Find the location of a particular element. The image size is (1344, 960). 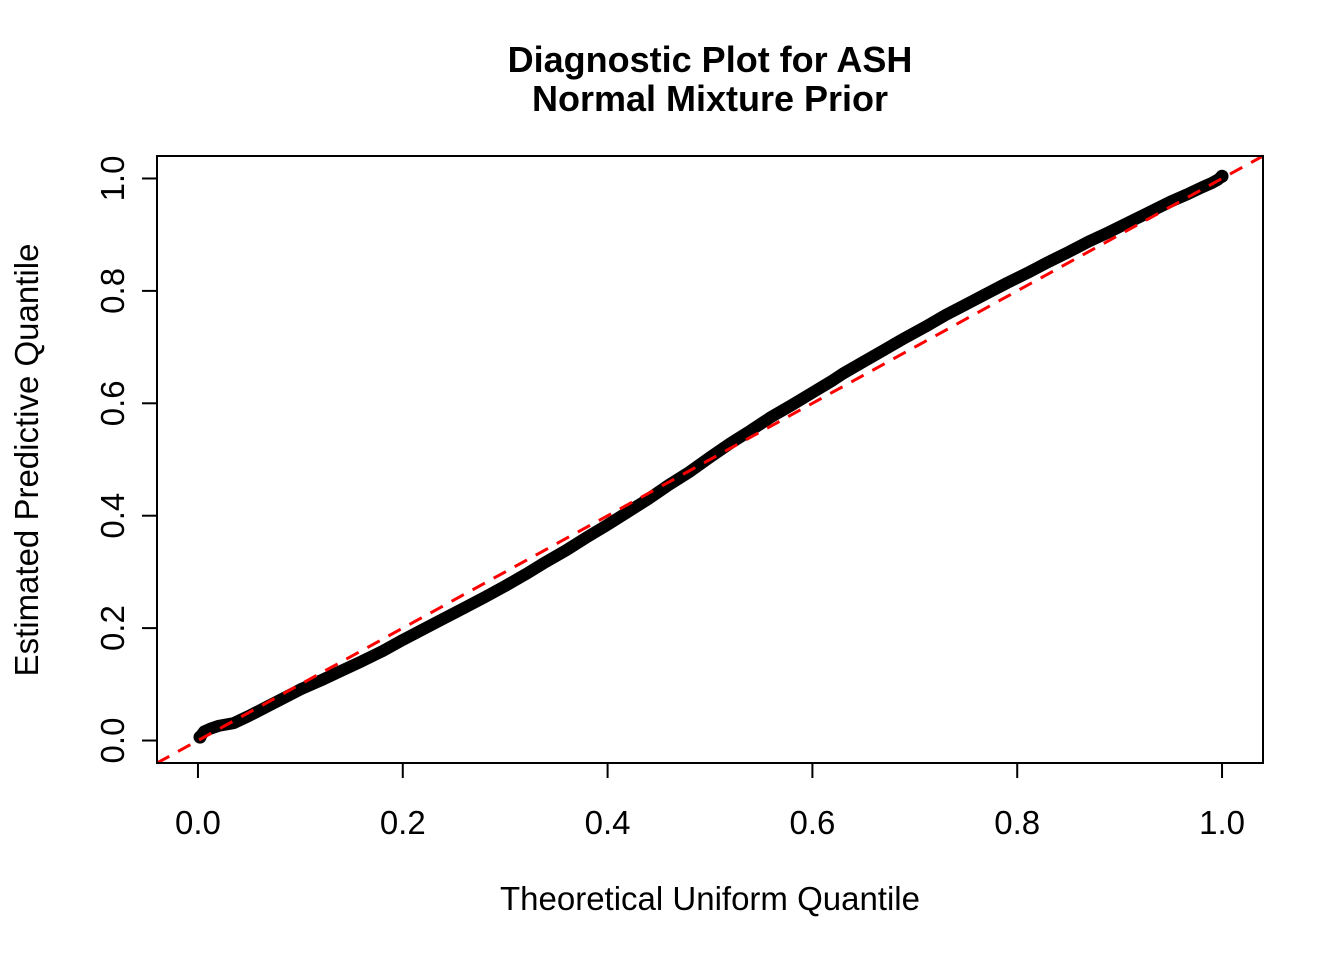

x-axis-tick-label: 0.0 is located at coordinates (198, 822).